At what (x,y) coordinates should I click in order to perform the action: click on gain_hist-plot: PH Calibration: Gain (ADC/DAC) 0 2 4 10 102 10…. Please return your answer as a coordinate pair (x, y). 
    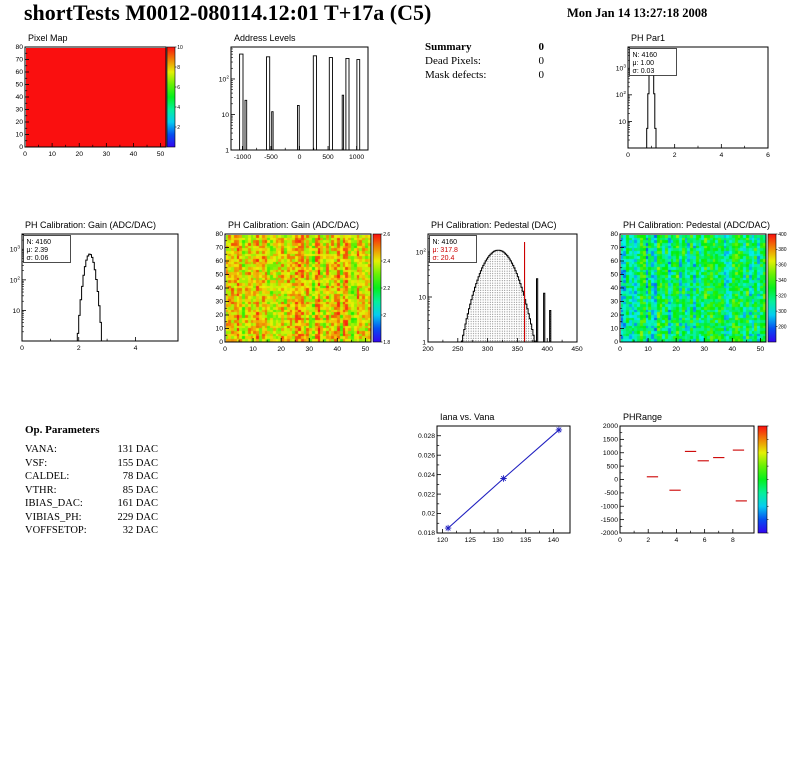
    Looking at the image, I should click on (94, 286).